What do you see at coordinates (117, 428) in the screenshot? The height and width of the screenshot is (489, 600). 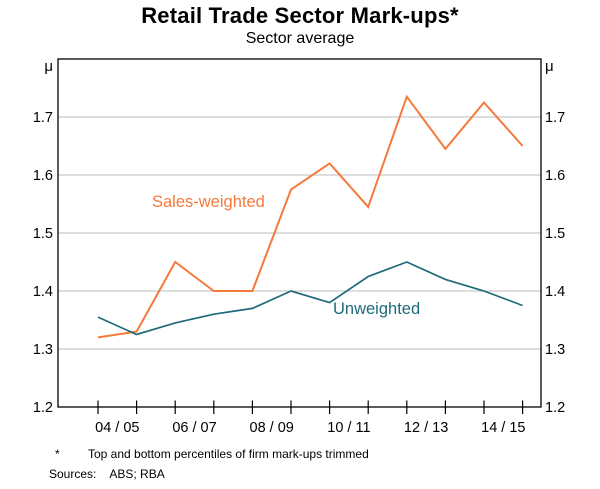 I see `x-axis-tick-label: 04 / 05` at bounding box center [117, 428].